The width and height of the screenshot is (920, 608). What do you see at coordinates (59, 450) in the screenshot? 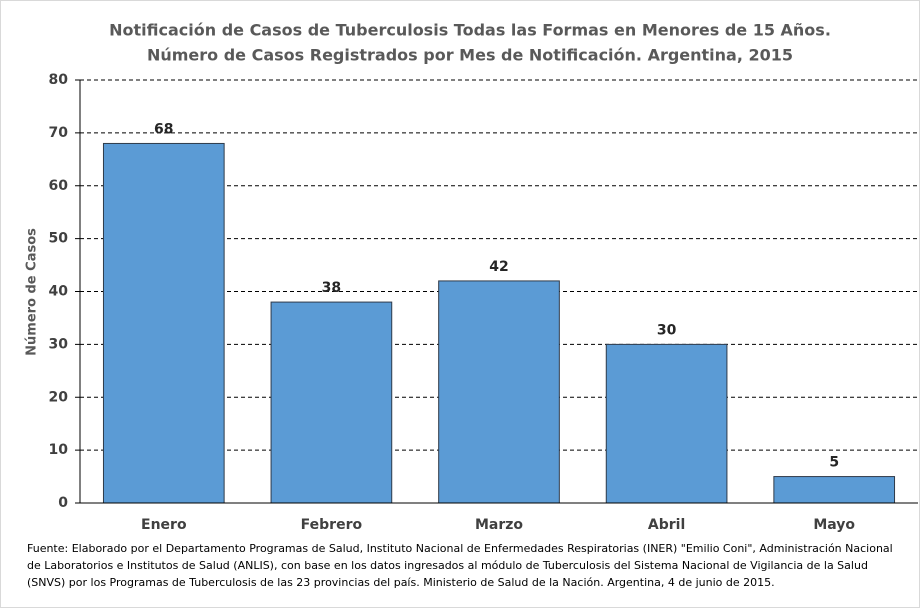
I see `y-tick-label: 10` at bounding box center [59, 450].